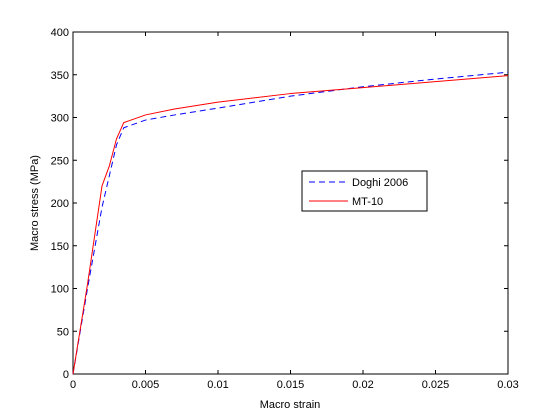 This screenshot has height=420, width=560. I want to click on legend-label-mt-10: MT-10, so click(367, 202).